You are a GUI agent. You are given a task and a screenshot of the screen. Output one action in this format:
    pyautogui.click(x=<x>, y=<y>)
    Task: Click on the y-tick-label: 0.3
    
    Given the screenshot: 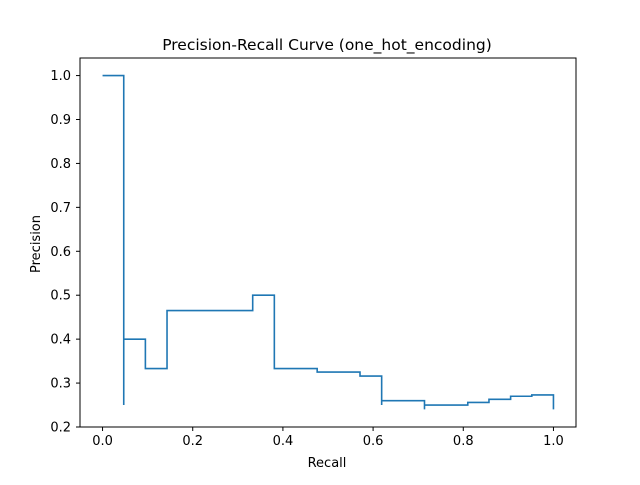 What is the action you would take?
    pyautogui.click(x=60, y=384)
    